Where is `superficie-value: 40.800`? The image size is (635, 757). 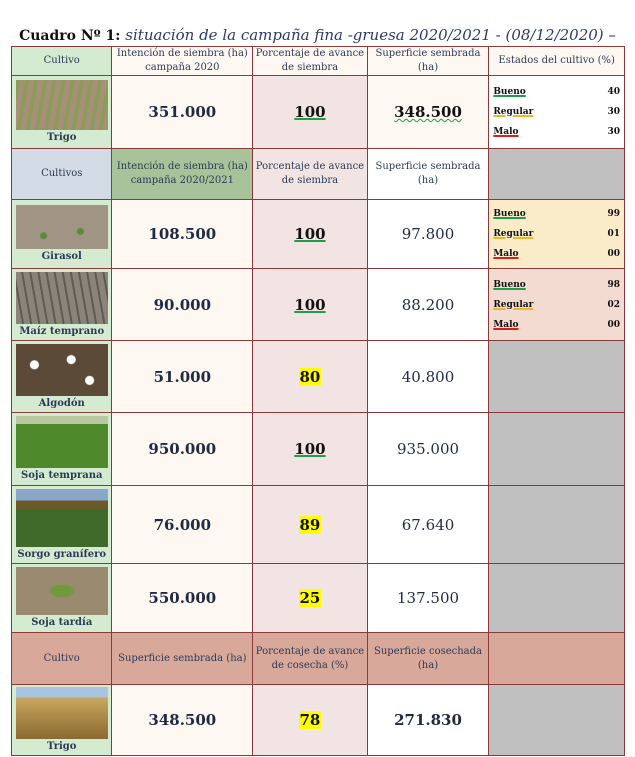
superficie-value: 40.800 is located at coordinates (428, 376).